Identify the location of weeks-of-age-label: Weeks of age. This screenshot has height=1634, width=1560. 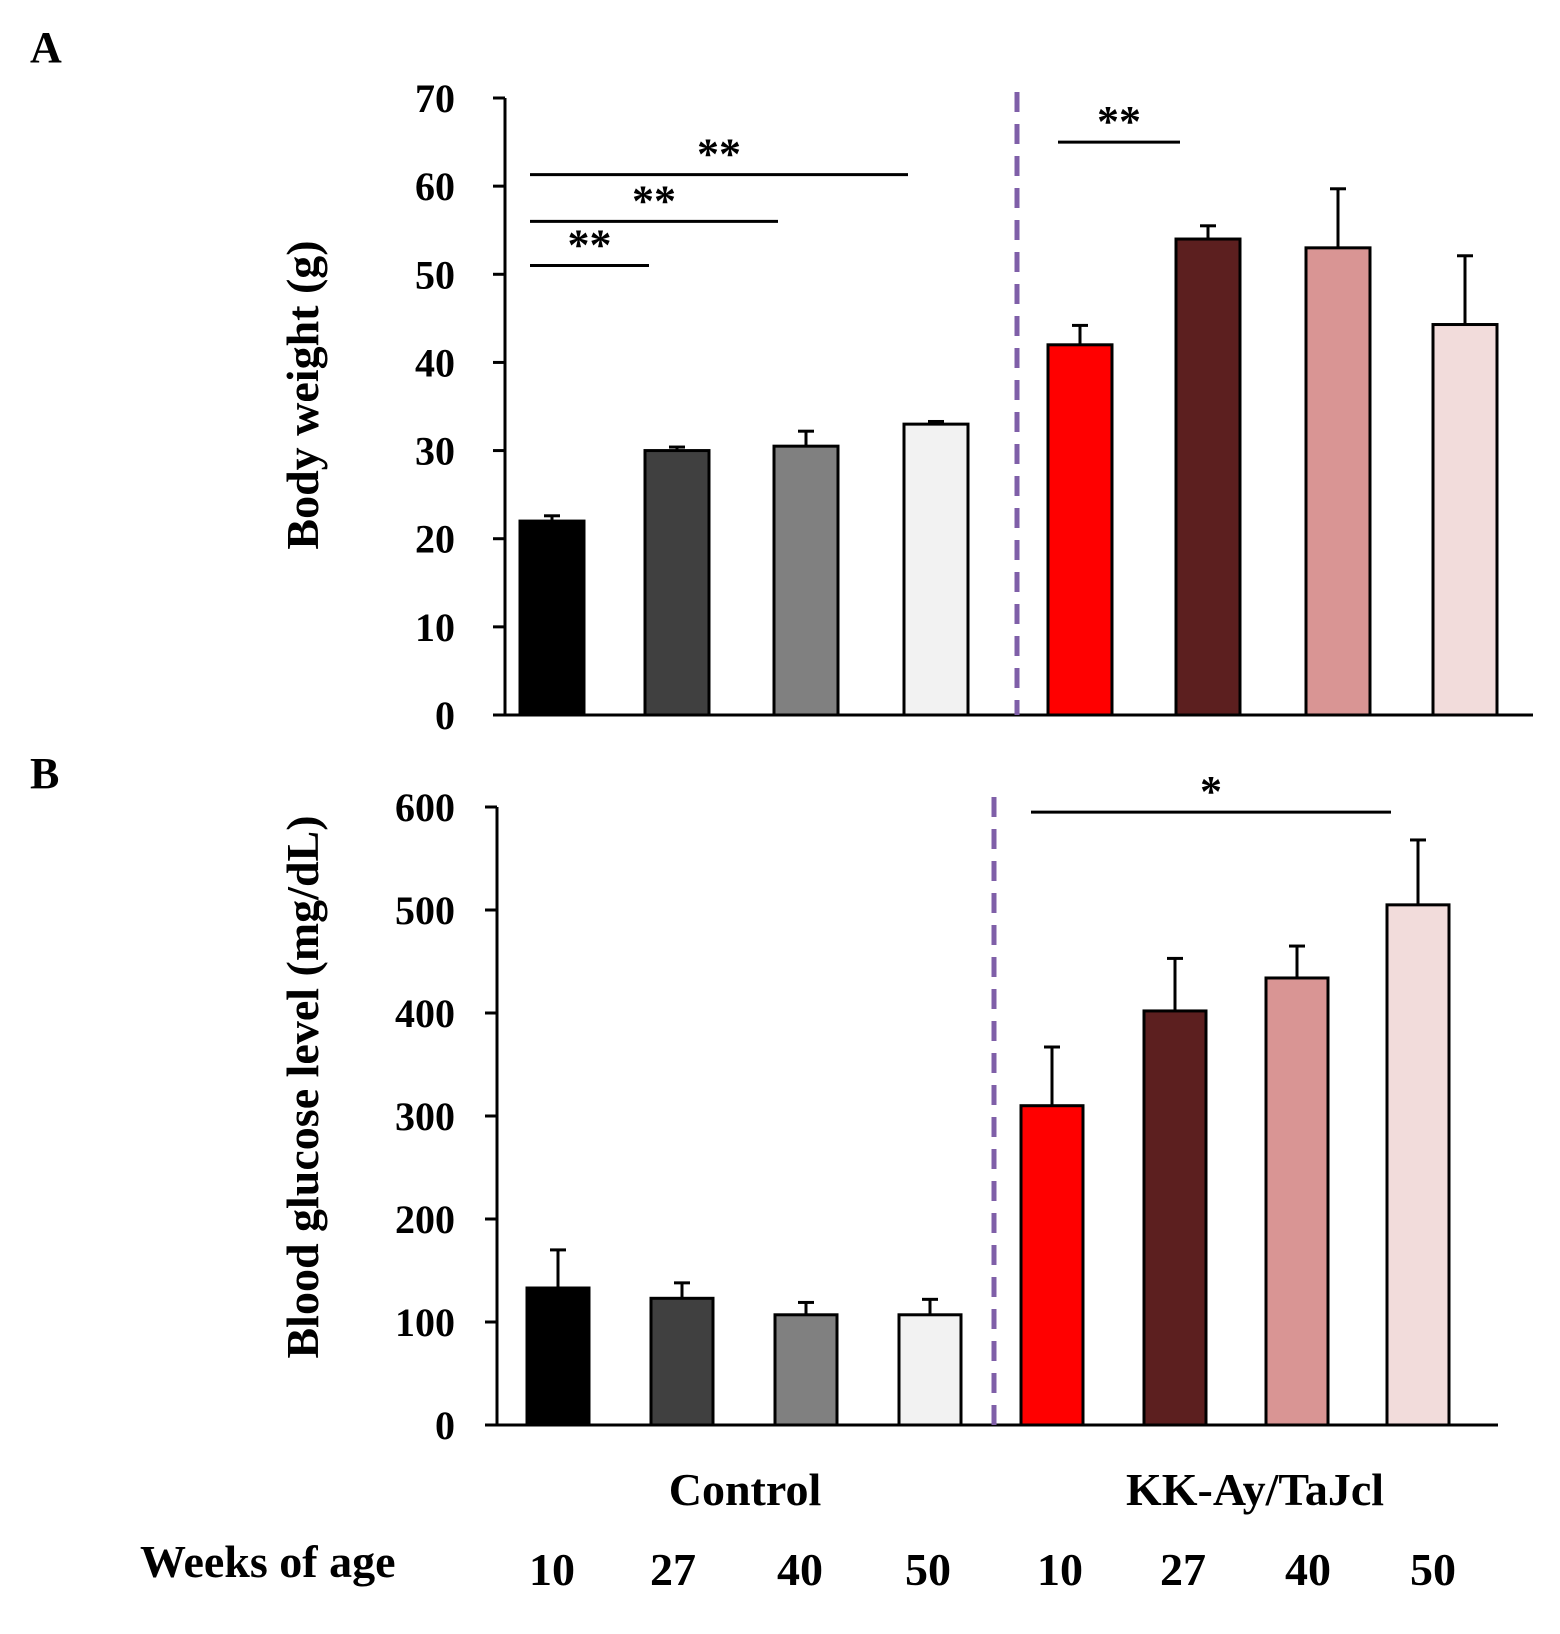
(268, 1561).